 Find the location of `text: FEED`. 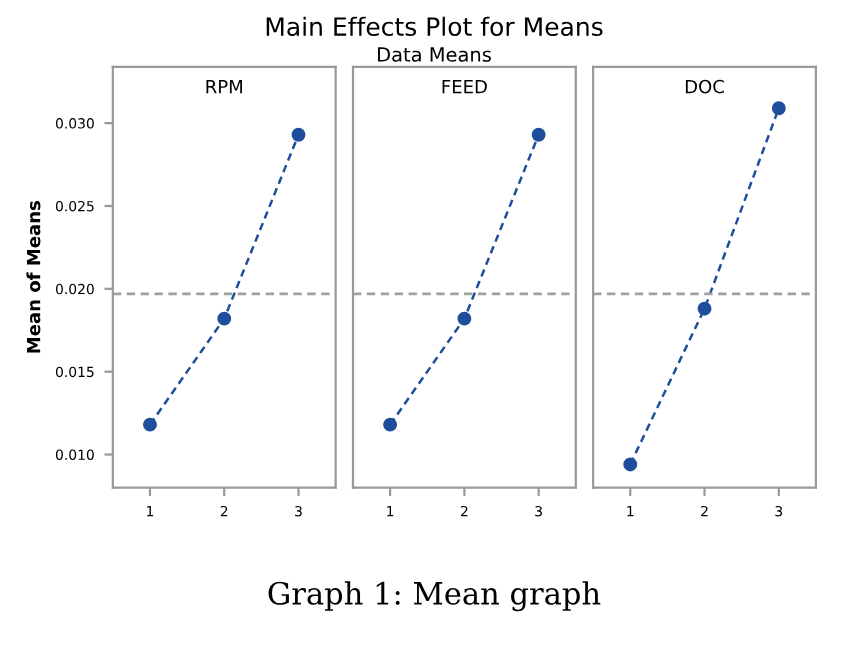

text: FEED is located at coordinates (464, 86).